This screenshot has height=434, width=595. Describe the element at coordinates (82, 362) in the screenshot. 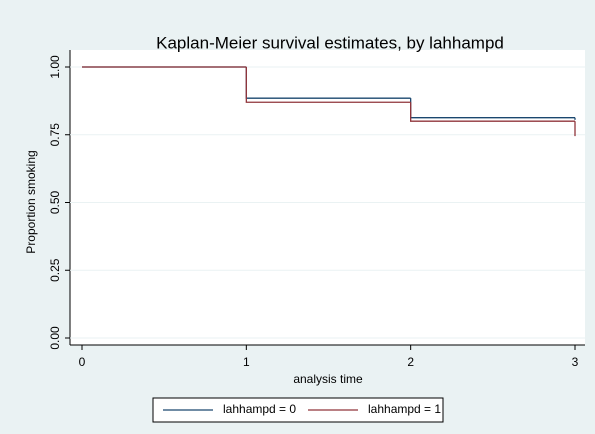

I see `x-tick-label: 0` at that location.